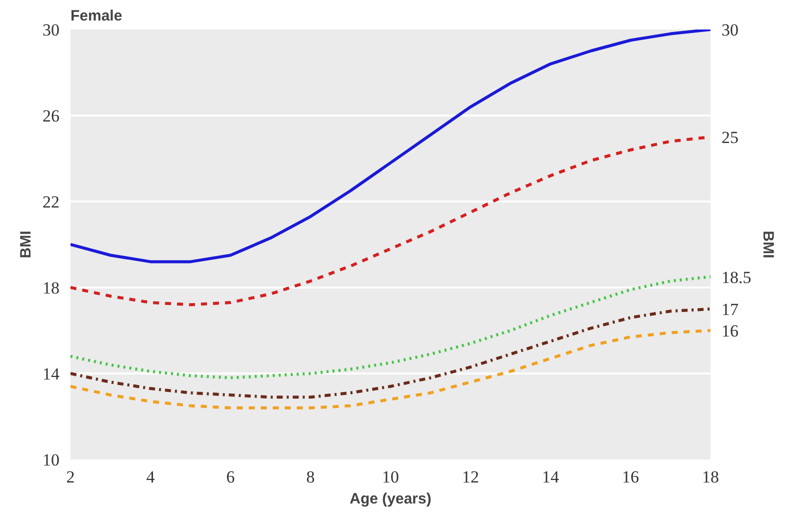 Image resolution: width=811 pixels, height=521 pixels. Describe the element at coordinates (51, 30) in the screenshot. I see `y-tick-label: 30` at that location.